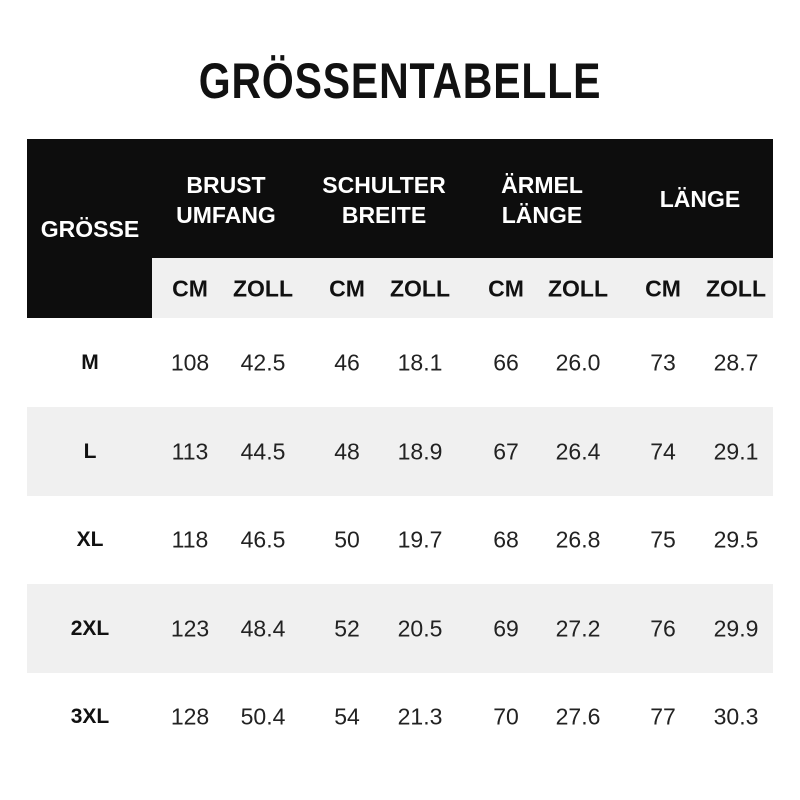 The height and width of the screenshot is (800, 800). Describe the element at coordinates (462, 288) in the screenshot. I see `unit-header-row` at that location.